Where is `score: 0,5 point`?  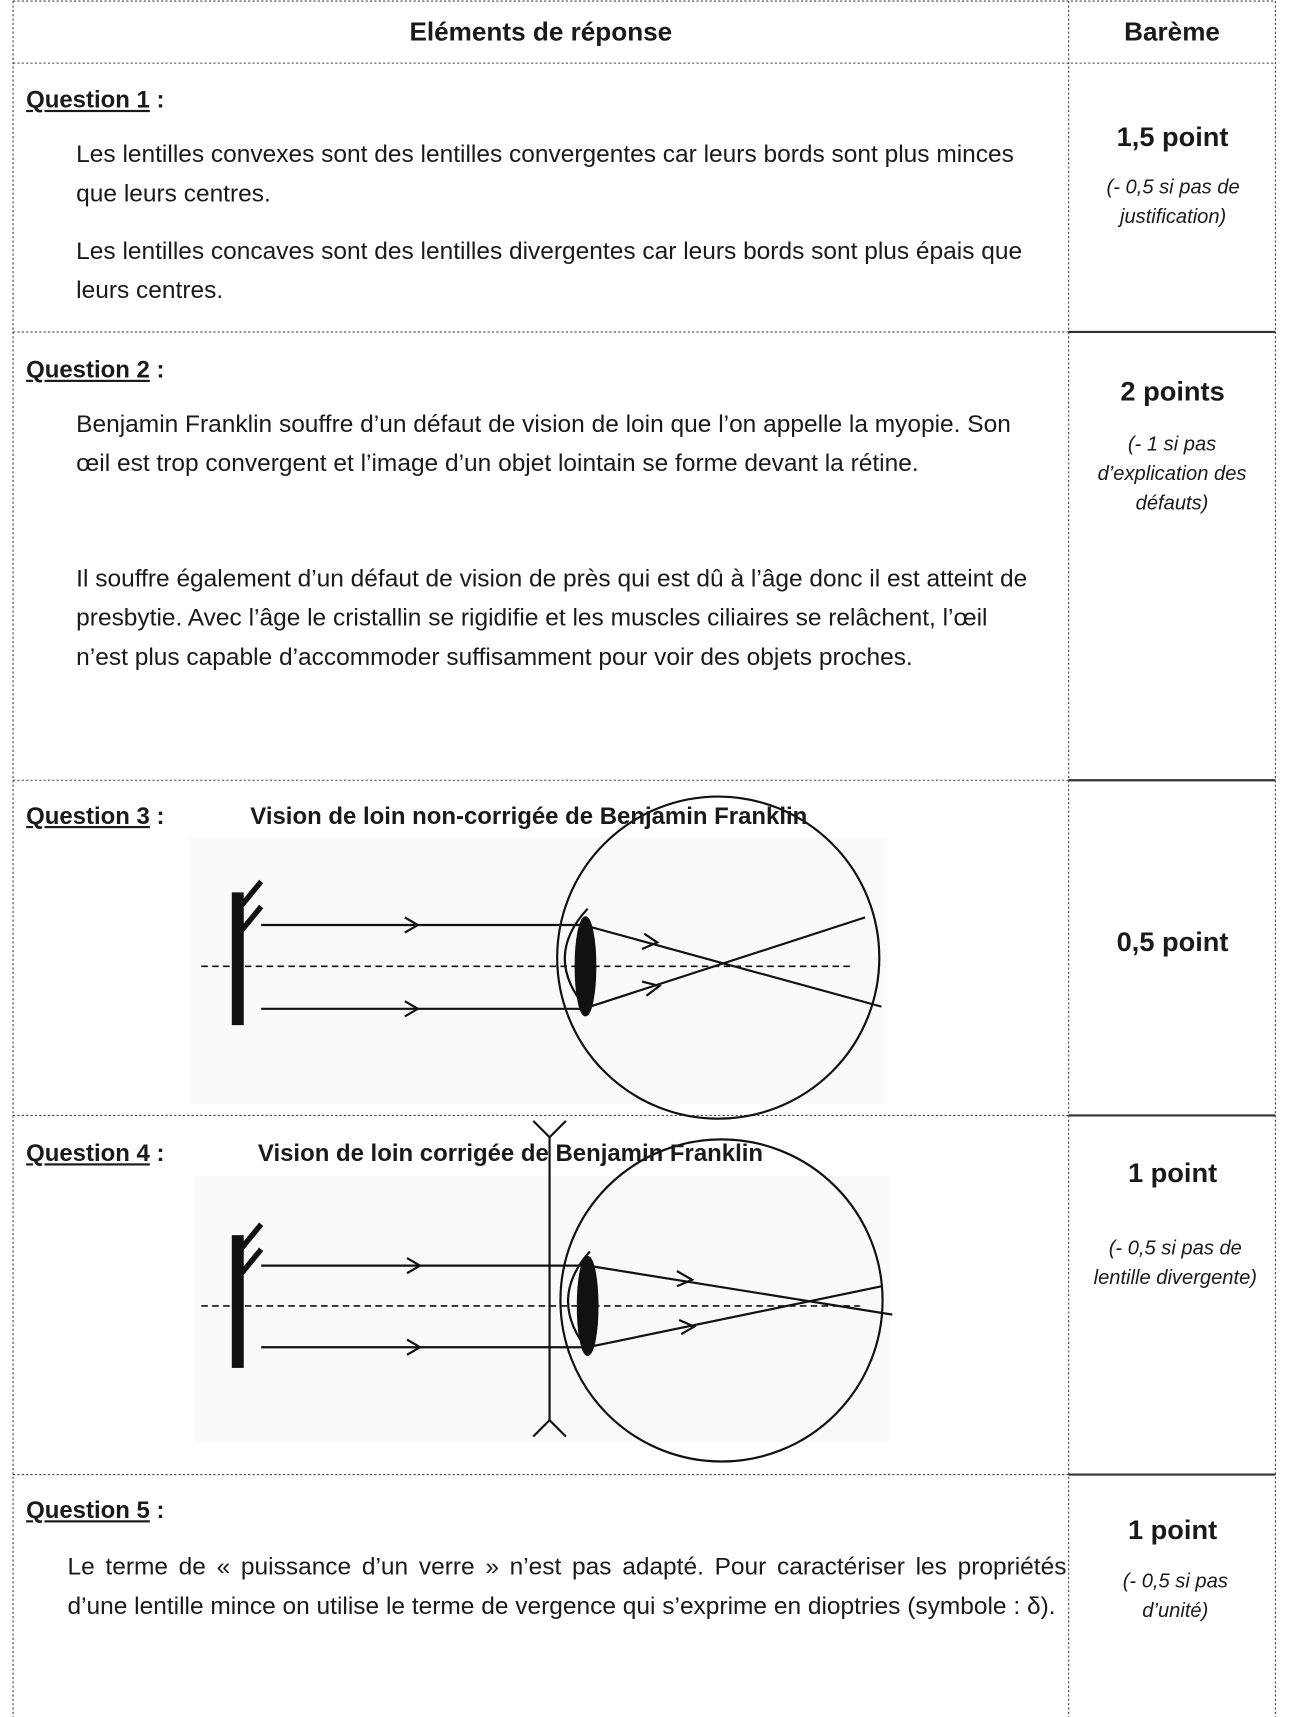 score: 0,5 point is located at coordinates (1172, 942).